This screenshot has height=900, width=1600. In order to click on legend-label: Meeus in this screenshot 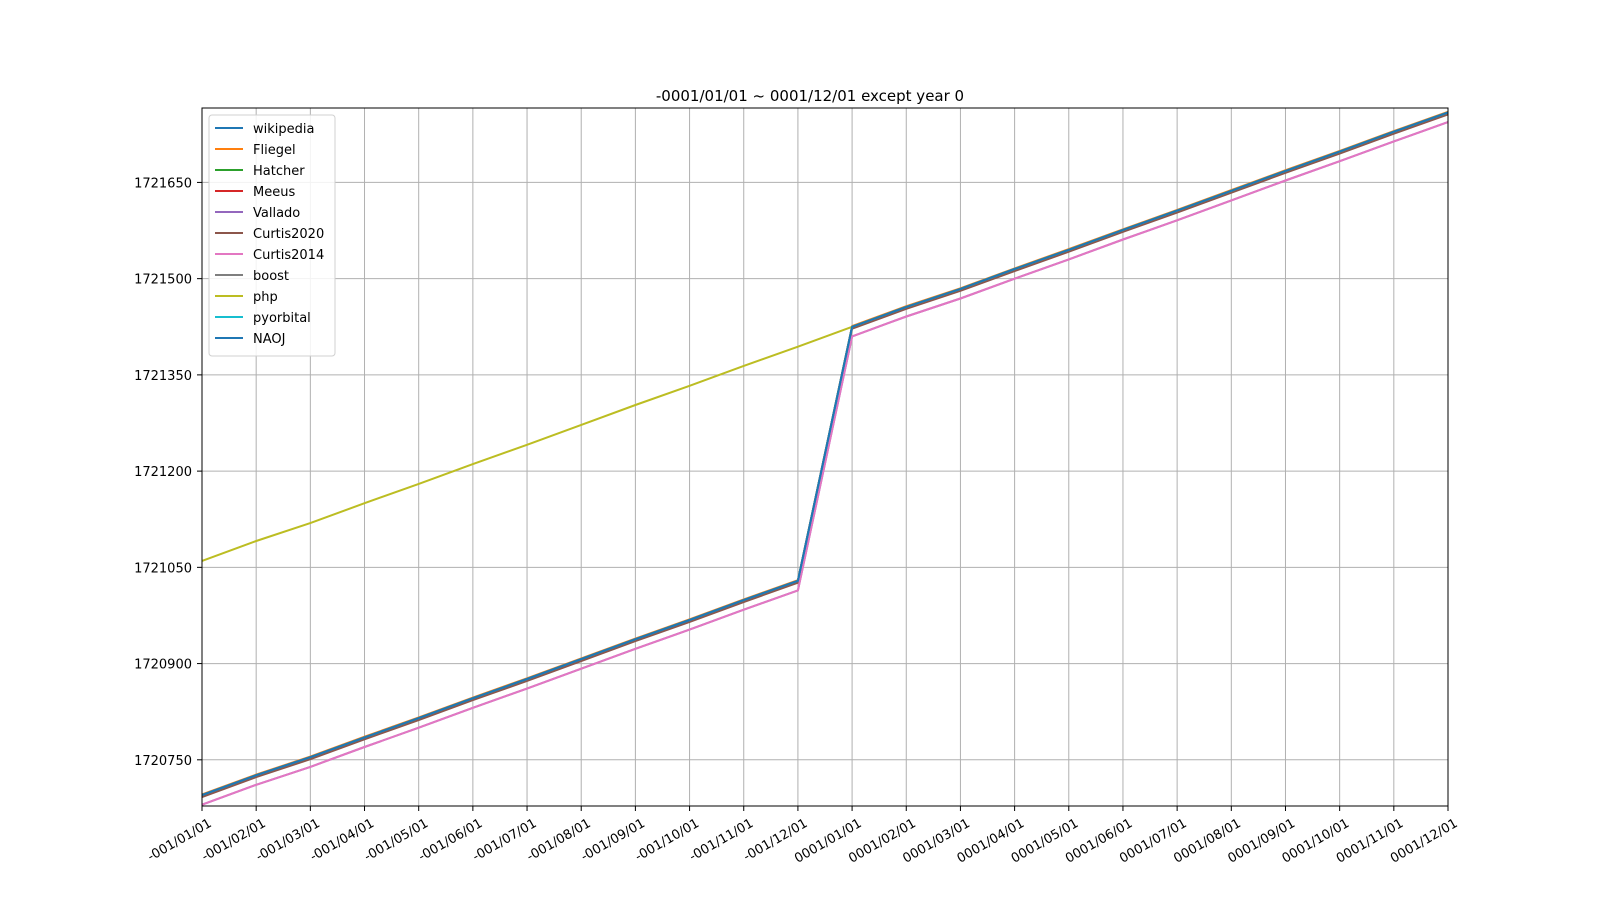, I will do `click(274, 192)`.